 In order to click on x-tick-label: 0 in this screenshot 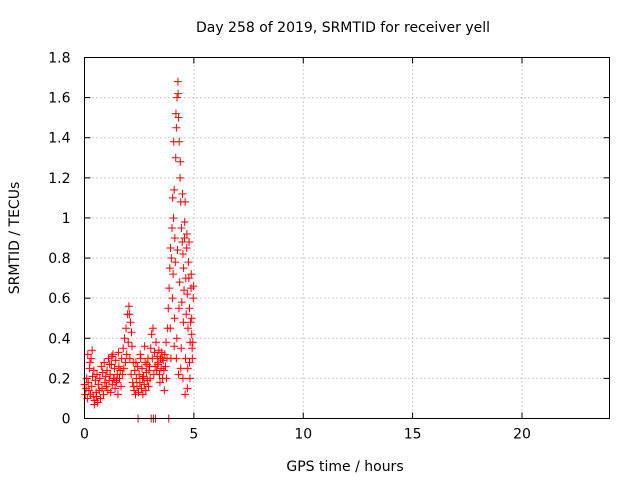, I will do `click(84, 435)`.